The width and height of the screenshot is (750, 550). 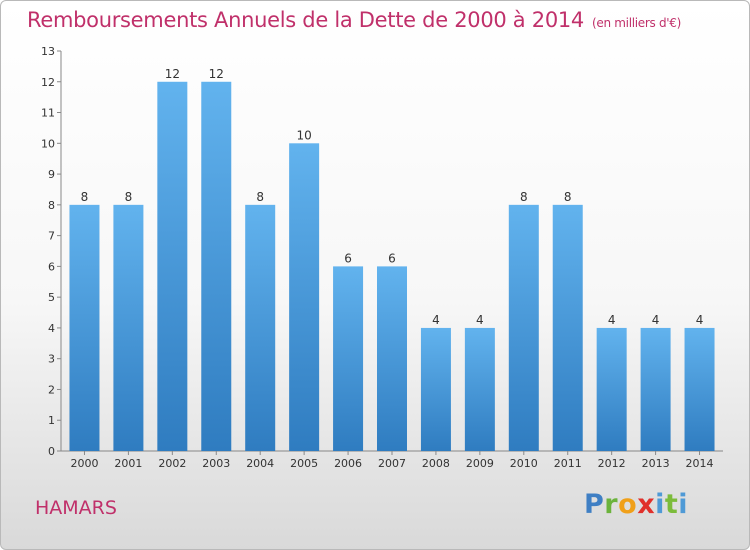 What do you see at coordinates (436, 320) in the screenshot?
I see `value-label-2008: 4` at bounding box center [436, 320].